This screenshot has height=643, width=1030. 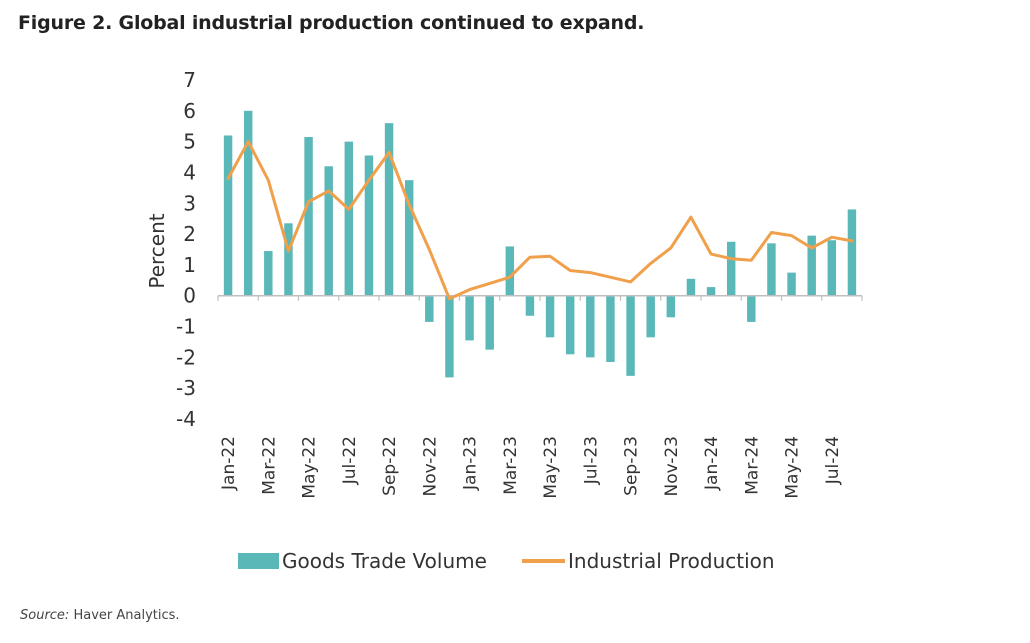 I want to click on legend-bar-label: Goods Trade Volume, so click(x=384, y=561).